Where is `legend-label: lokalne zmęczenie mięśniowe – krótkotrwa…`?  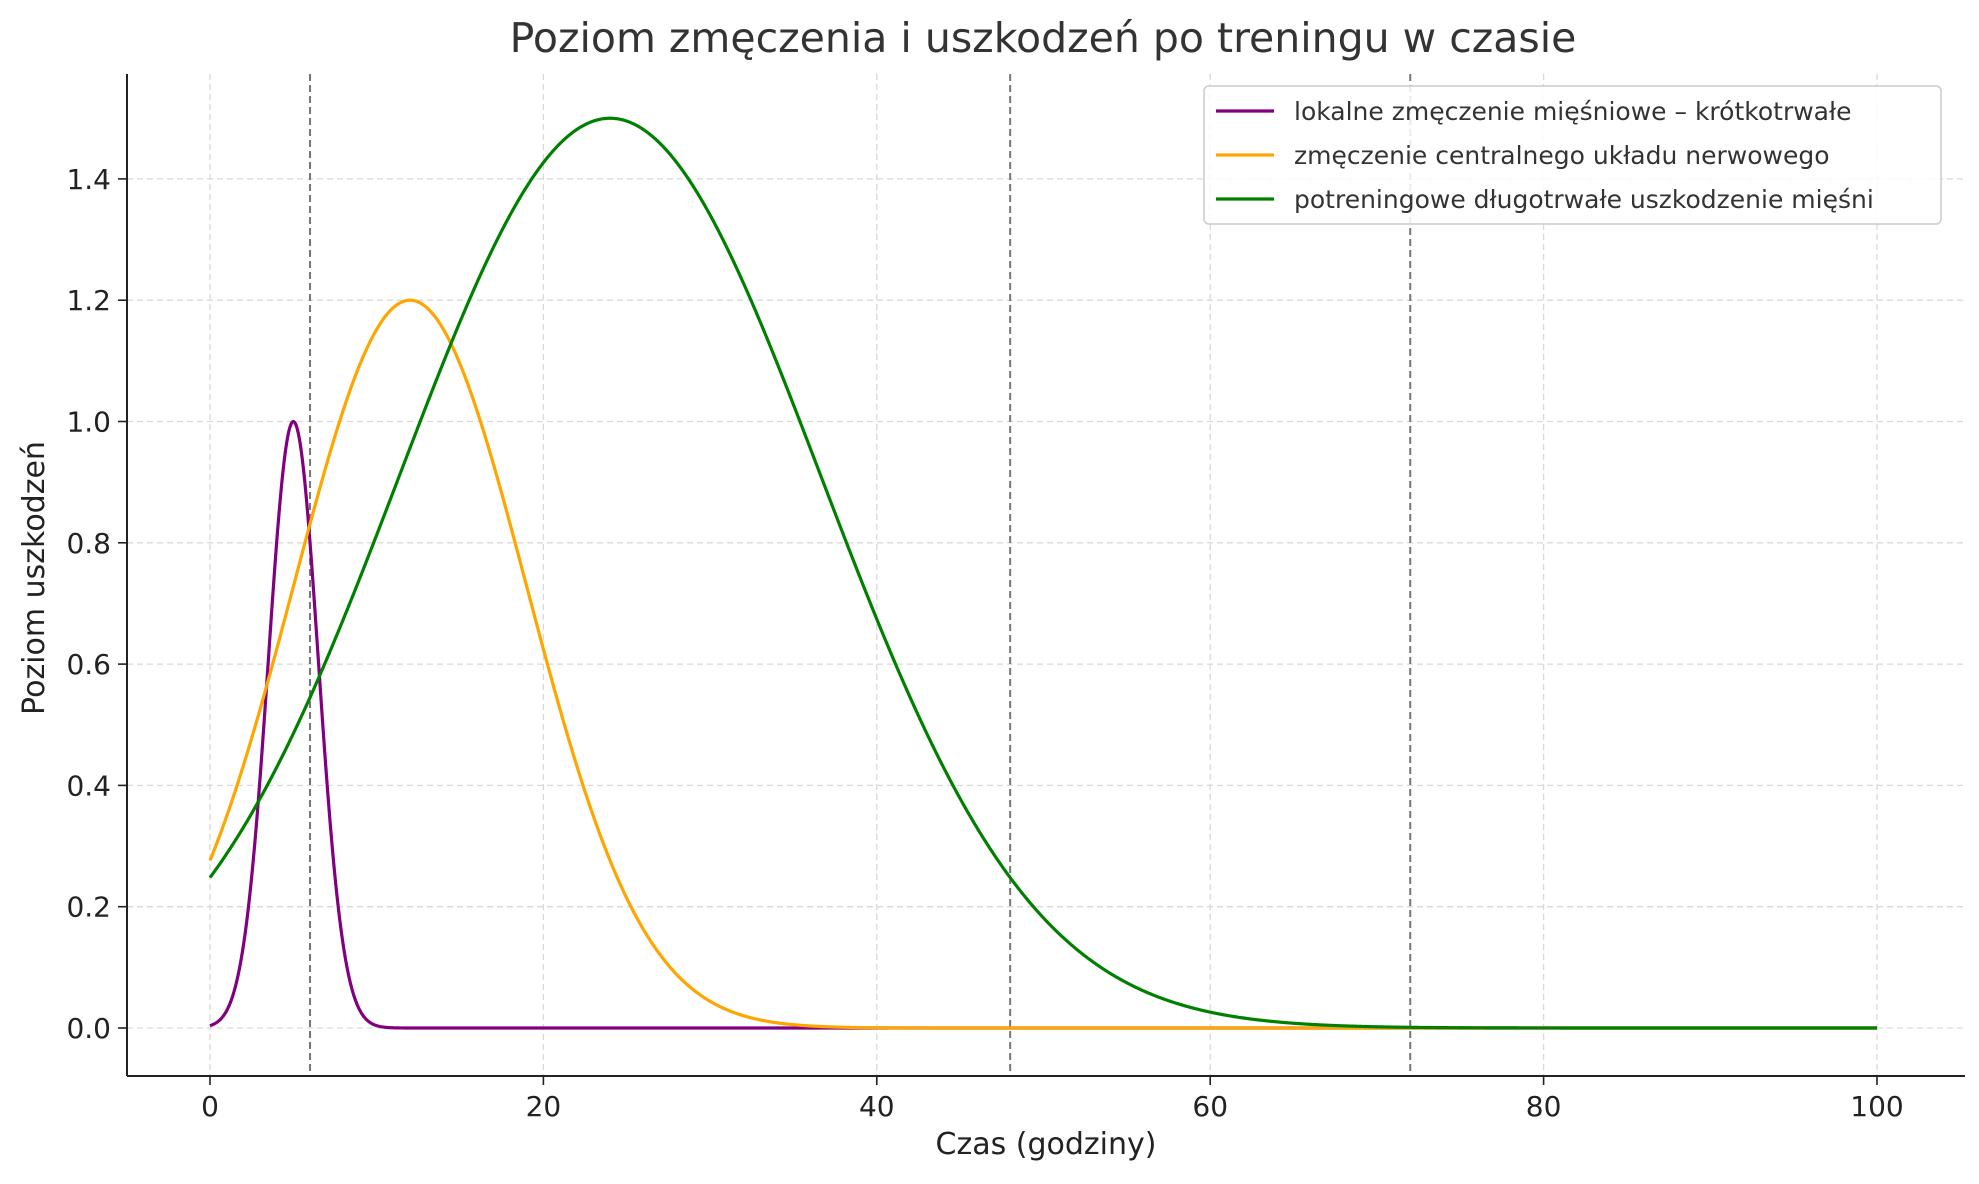
legend-label: lokalne zmęczenie mięśniowe – krótkotrwa… is located at coordinates (1572, 111).